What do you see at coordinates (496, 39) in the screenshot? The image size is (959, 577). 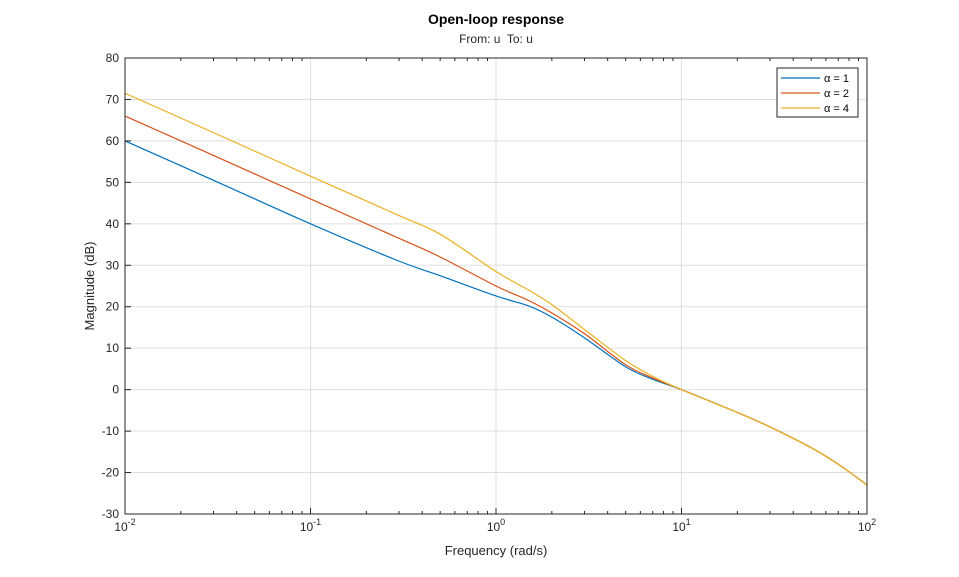 I see `chart-subtitle: From: u To: u` at bounding box center [496, 39].